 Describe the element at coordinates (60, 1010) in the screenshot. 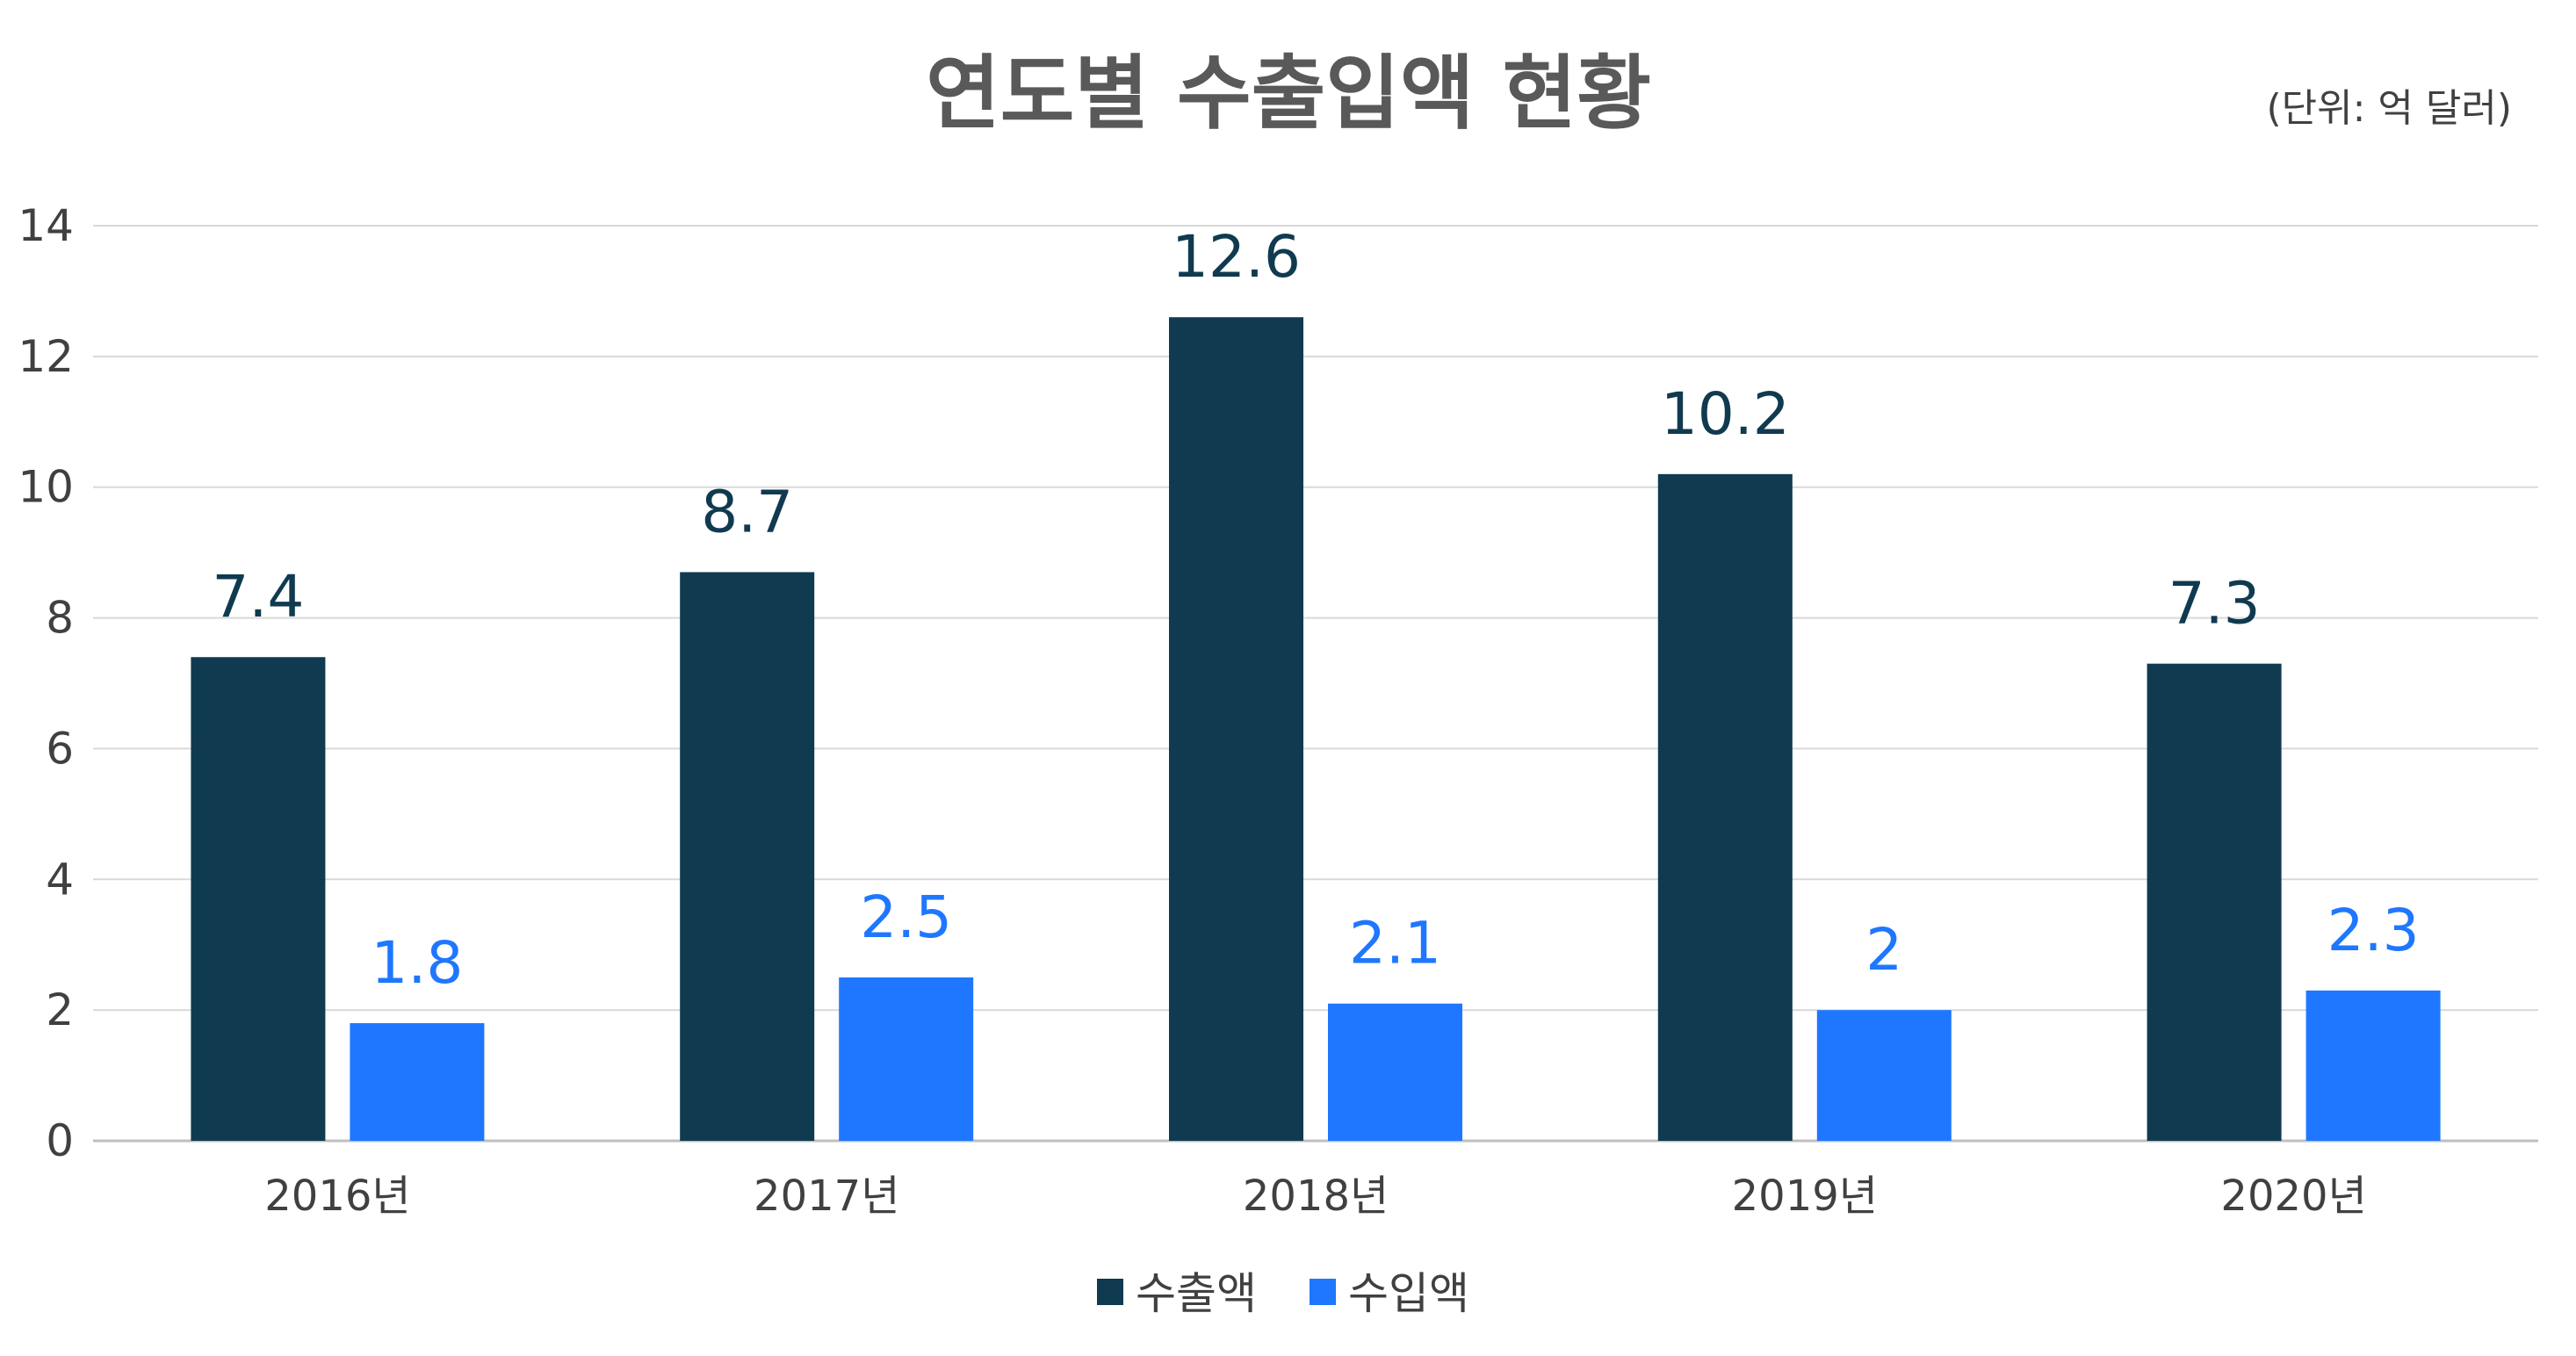

I see `y-tick-label: 2` at that location.